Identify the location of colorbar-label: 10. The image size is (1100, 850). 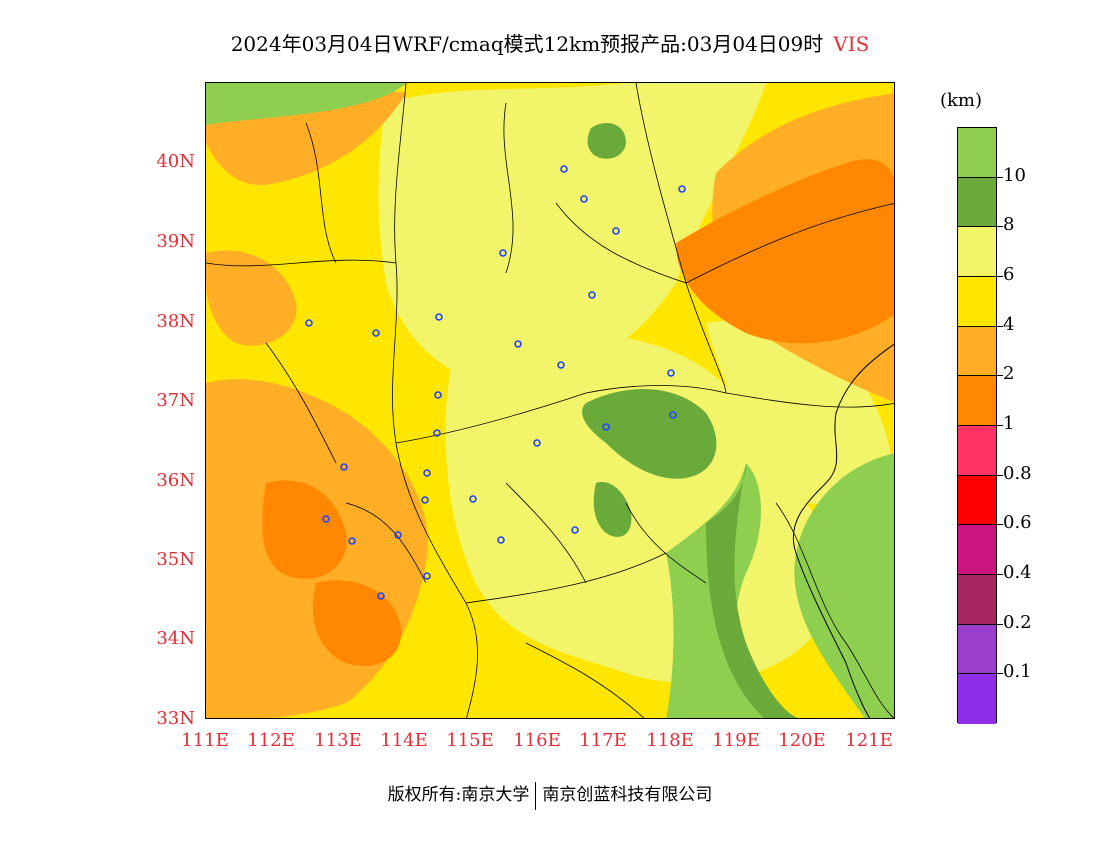
(1014, 175).